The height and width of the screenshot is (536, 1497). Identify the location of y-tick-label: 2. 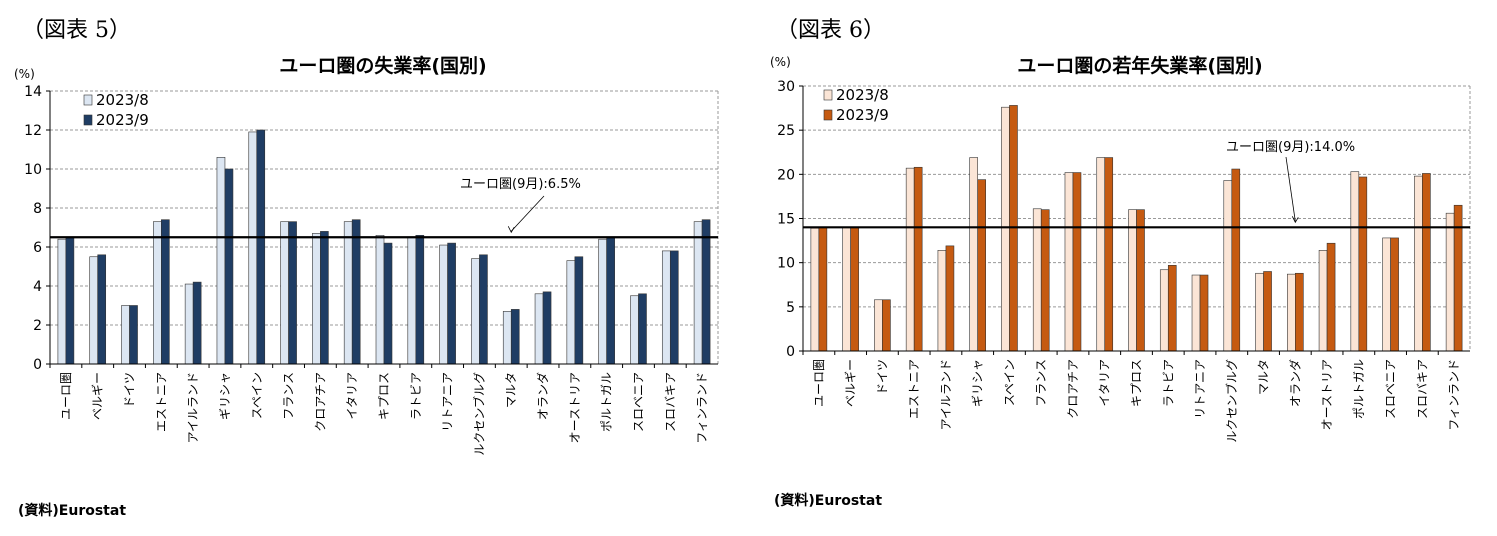
(37, 326).